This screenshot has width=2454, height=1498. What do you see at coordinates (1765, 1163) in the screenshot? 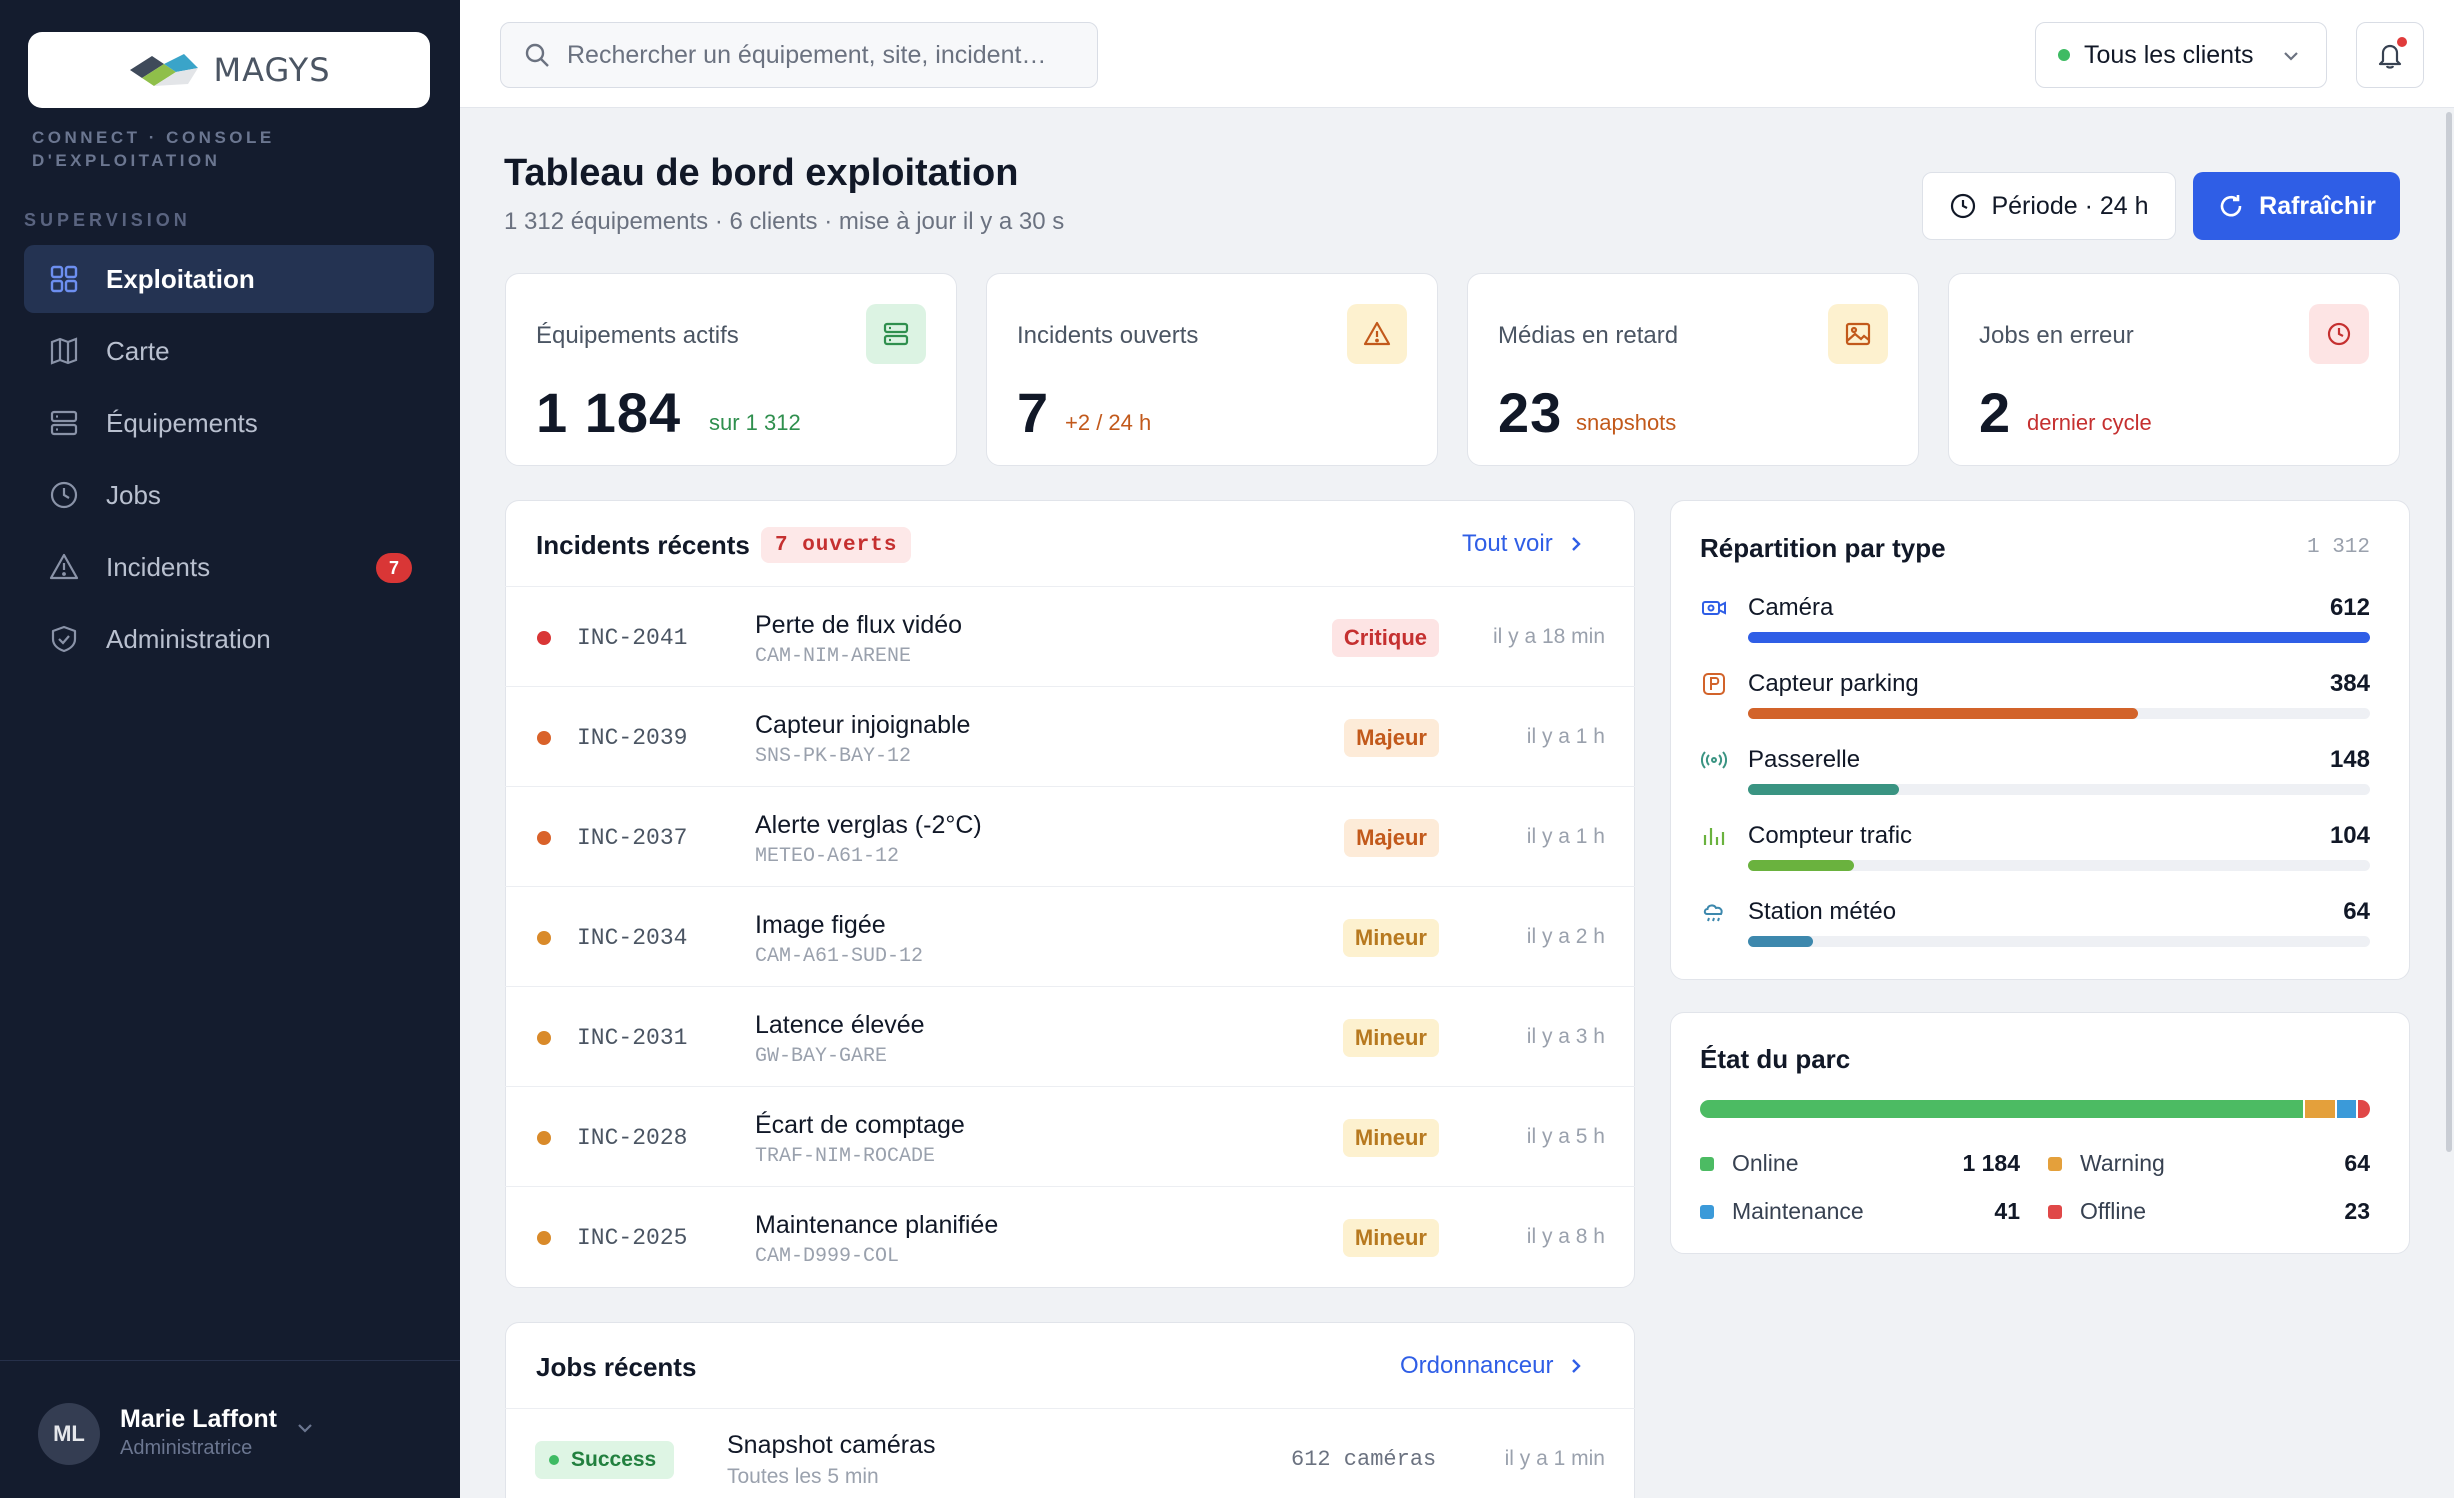
I see `legend-label: Online` at bounding box center [1765, 1163].